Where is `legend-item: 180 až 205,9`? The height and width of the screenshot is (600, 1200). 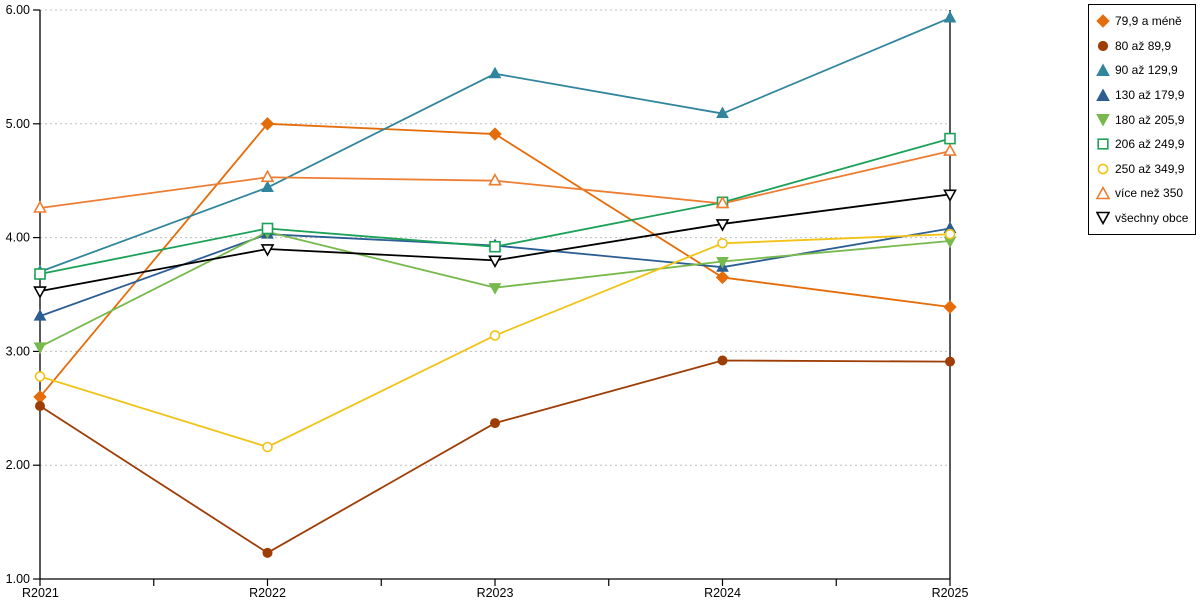
legend-item: 180 až 205,9 is located at coordinates (1145, 119).